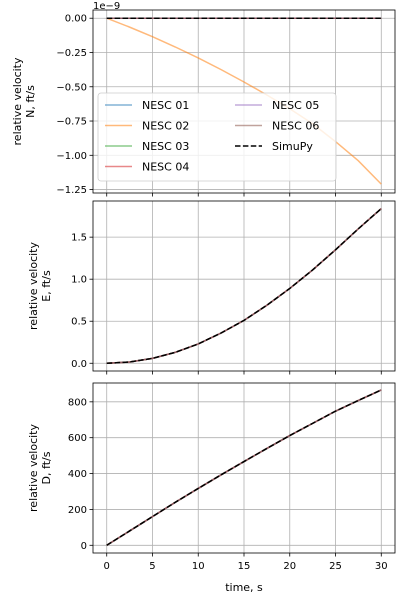  What do you see at coordinates (30, 101) in the screenshot?
I see `y-axis-label-line: N, ft/s` at bounding box center [30, 101].